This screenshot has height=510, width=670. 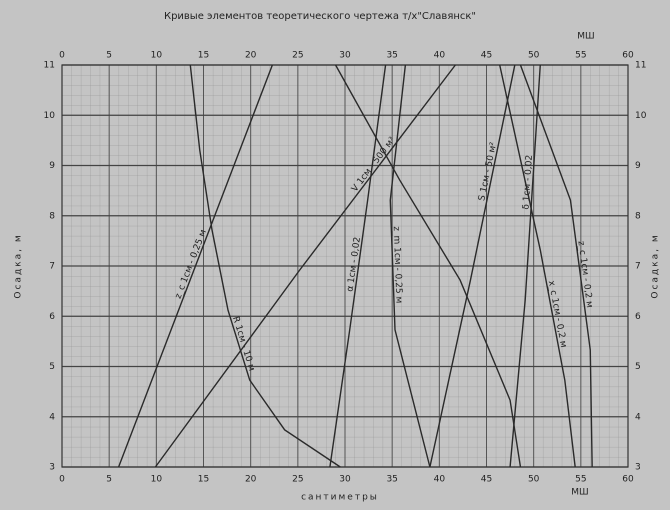 What do you see at coordinates (534, 56) in the screenshot?
I see `x2-tick-label: 50` at bounding box center [534, 56].